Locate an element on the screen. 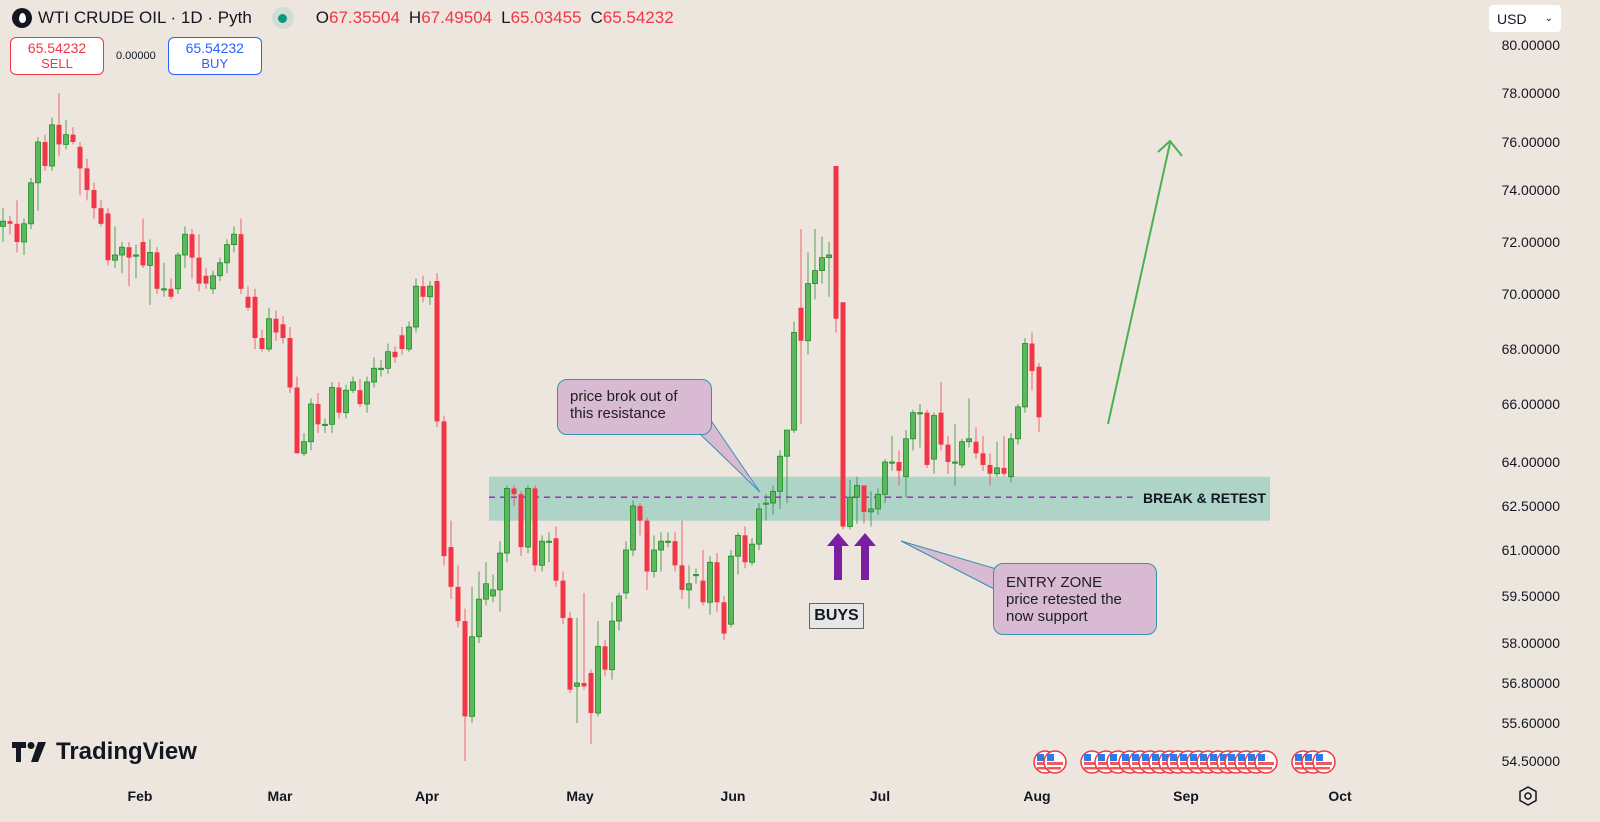  logo-text: TradingView is located at coordinates (126, 751).